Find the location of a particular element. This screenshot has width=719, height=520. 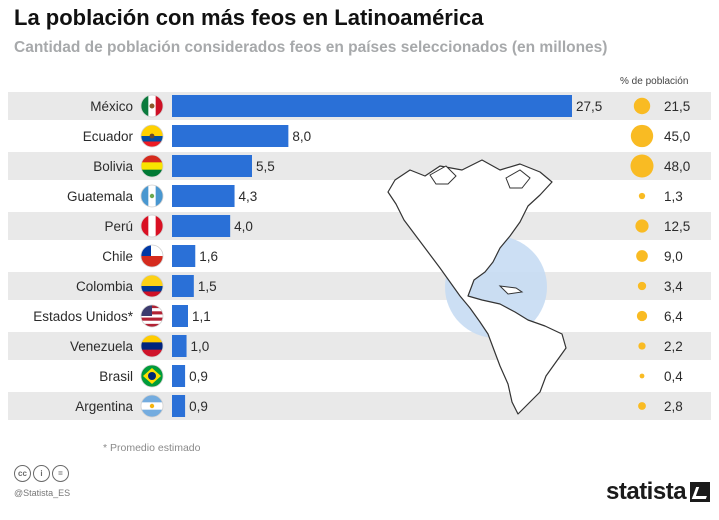

percent-label: 0,4 is located at coordinates (673, 376).